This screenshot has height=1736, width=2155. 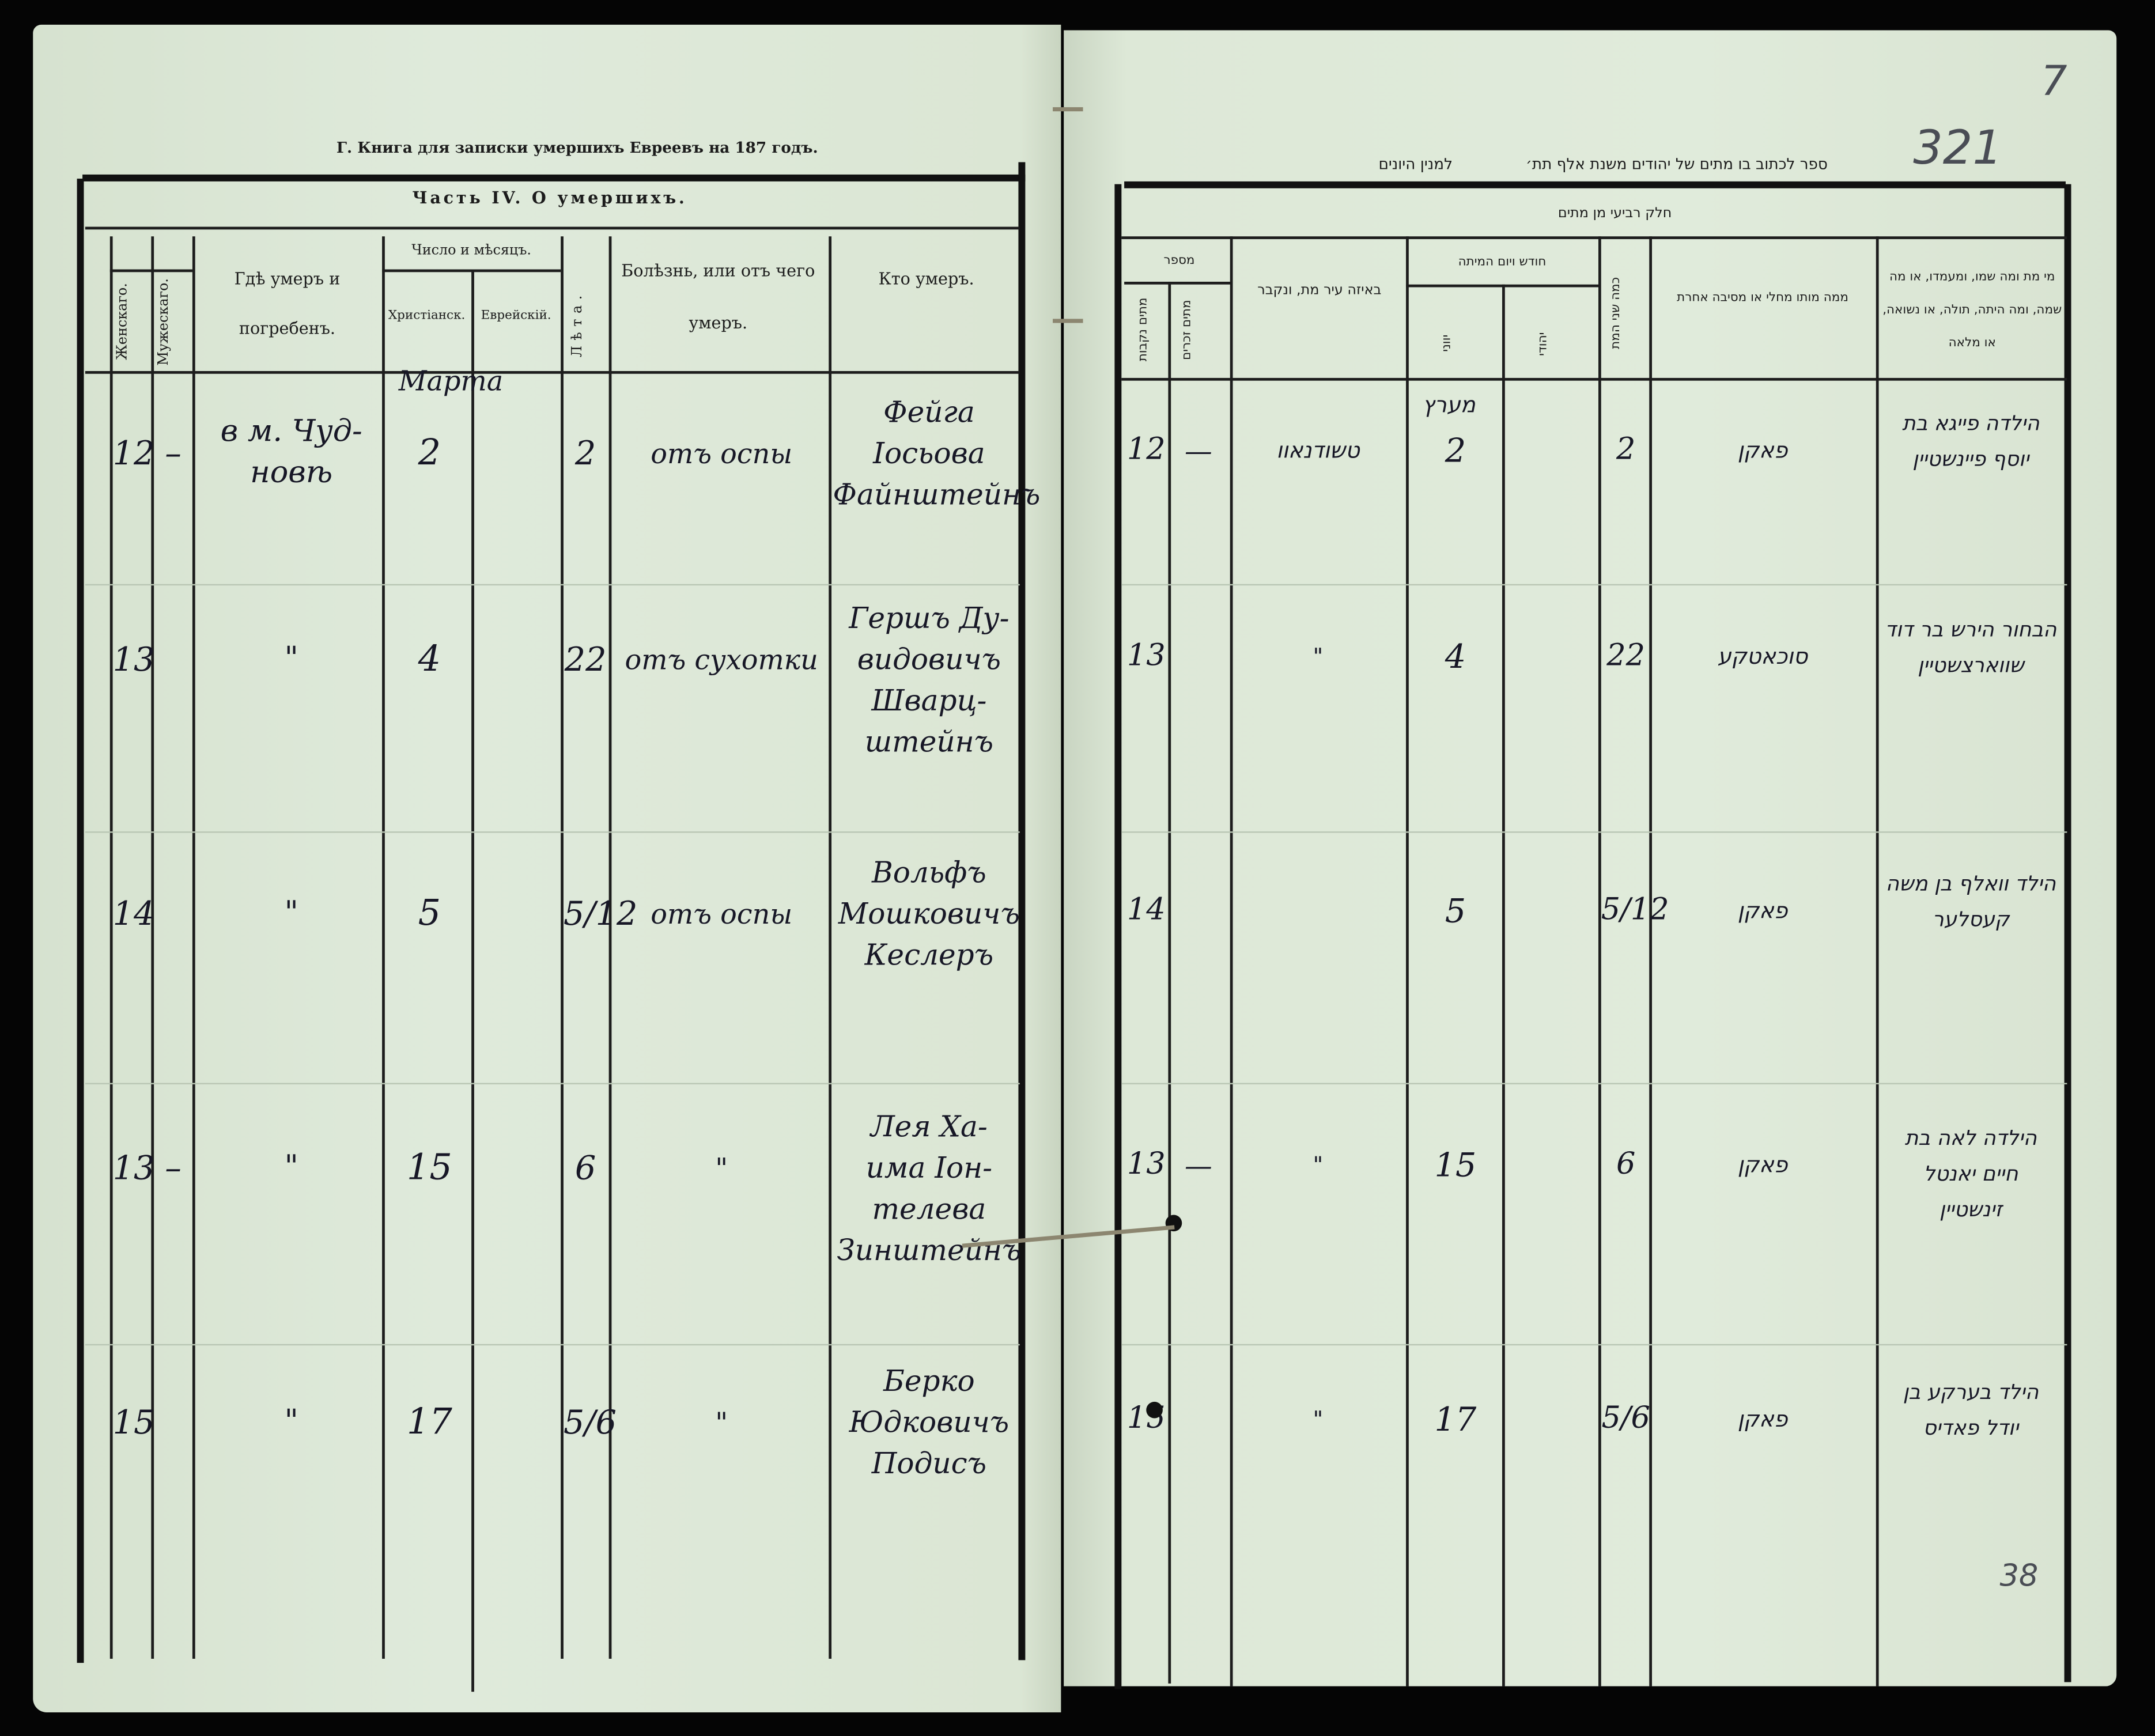 What do you see at coordinates (929, 914) in the screenshot?
I see `cell-who: Вольфъ Мошковичъ Кеслеръ` at bounding box center [929, 914].